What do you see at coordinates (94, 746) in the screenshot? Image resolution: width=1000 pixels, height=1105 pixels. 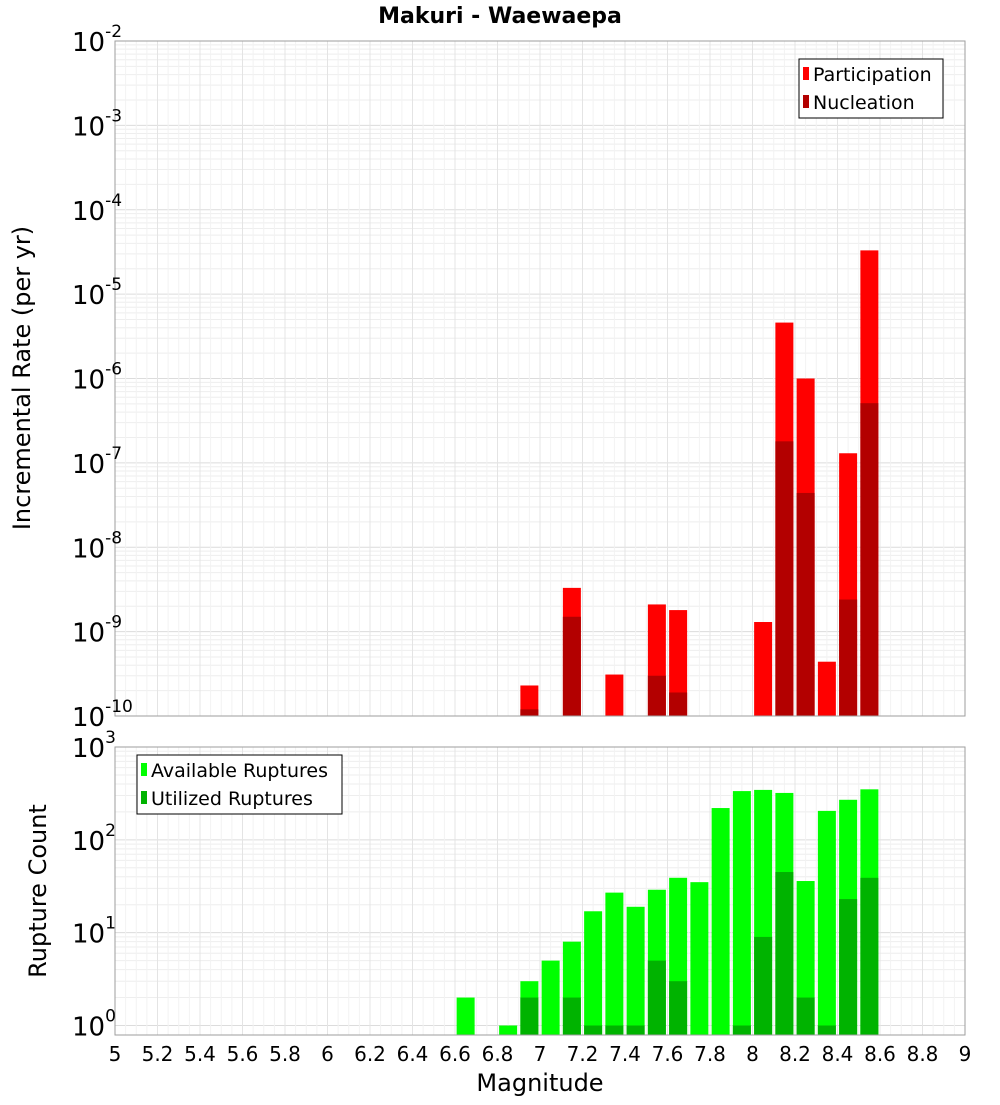 I see `y-tick-label: 10³` at bounding box center [94, 746].